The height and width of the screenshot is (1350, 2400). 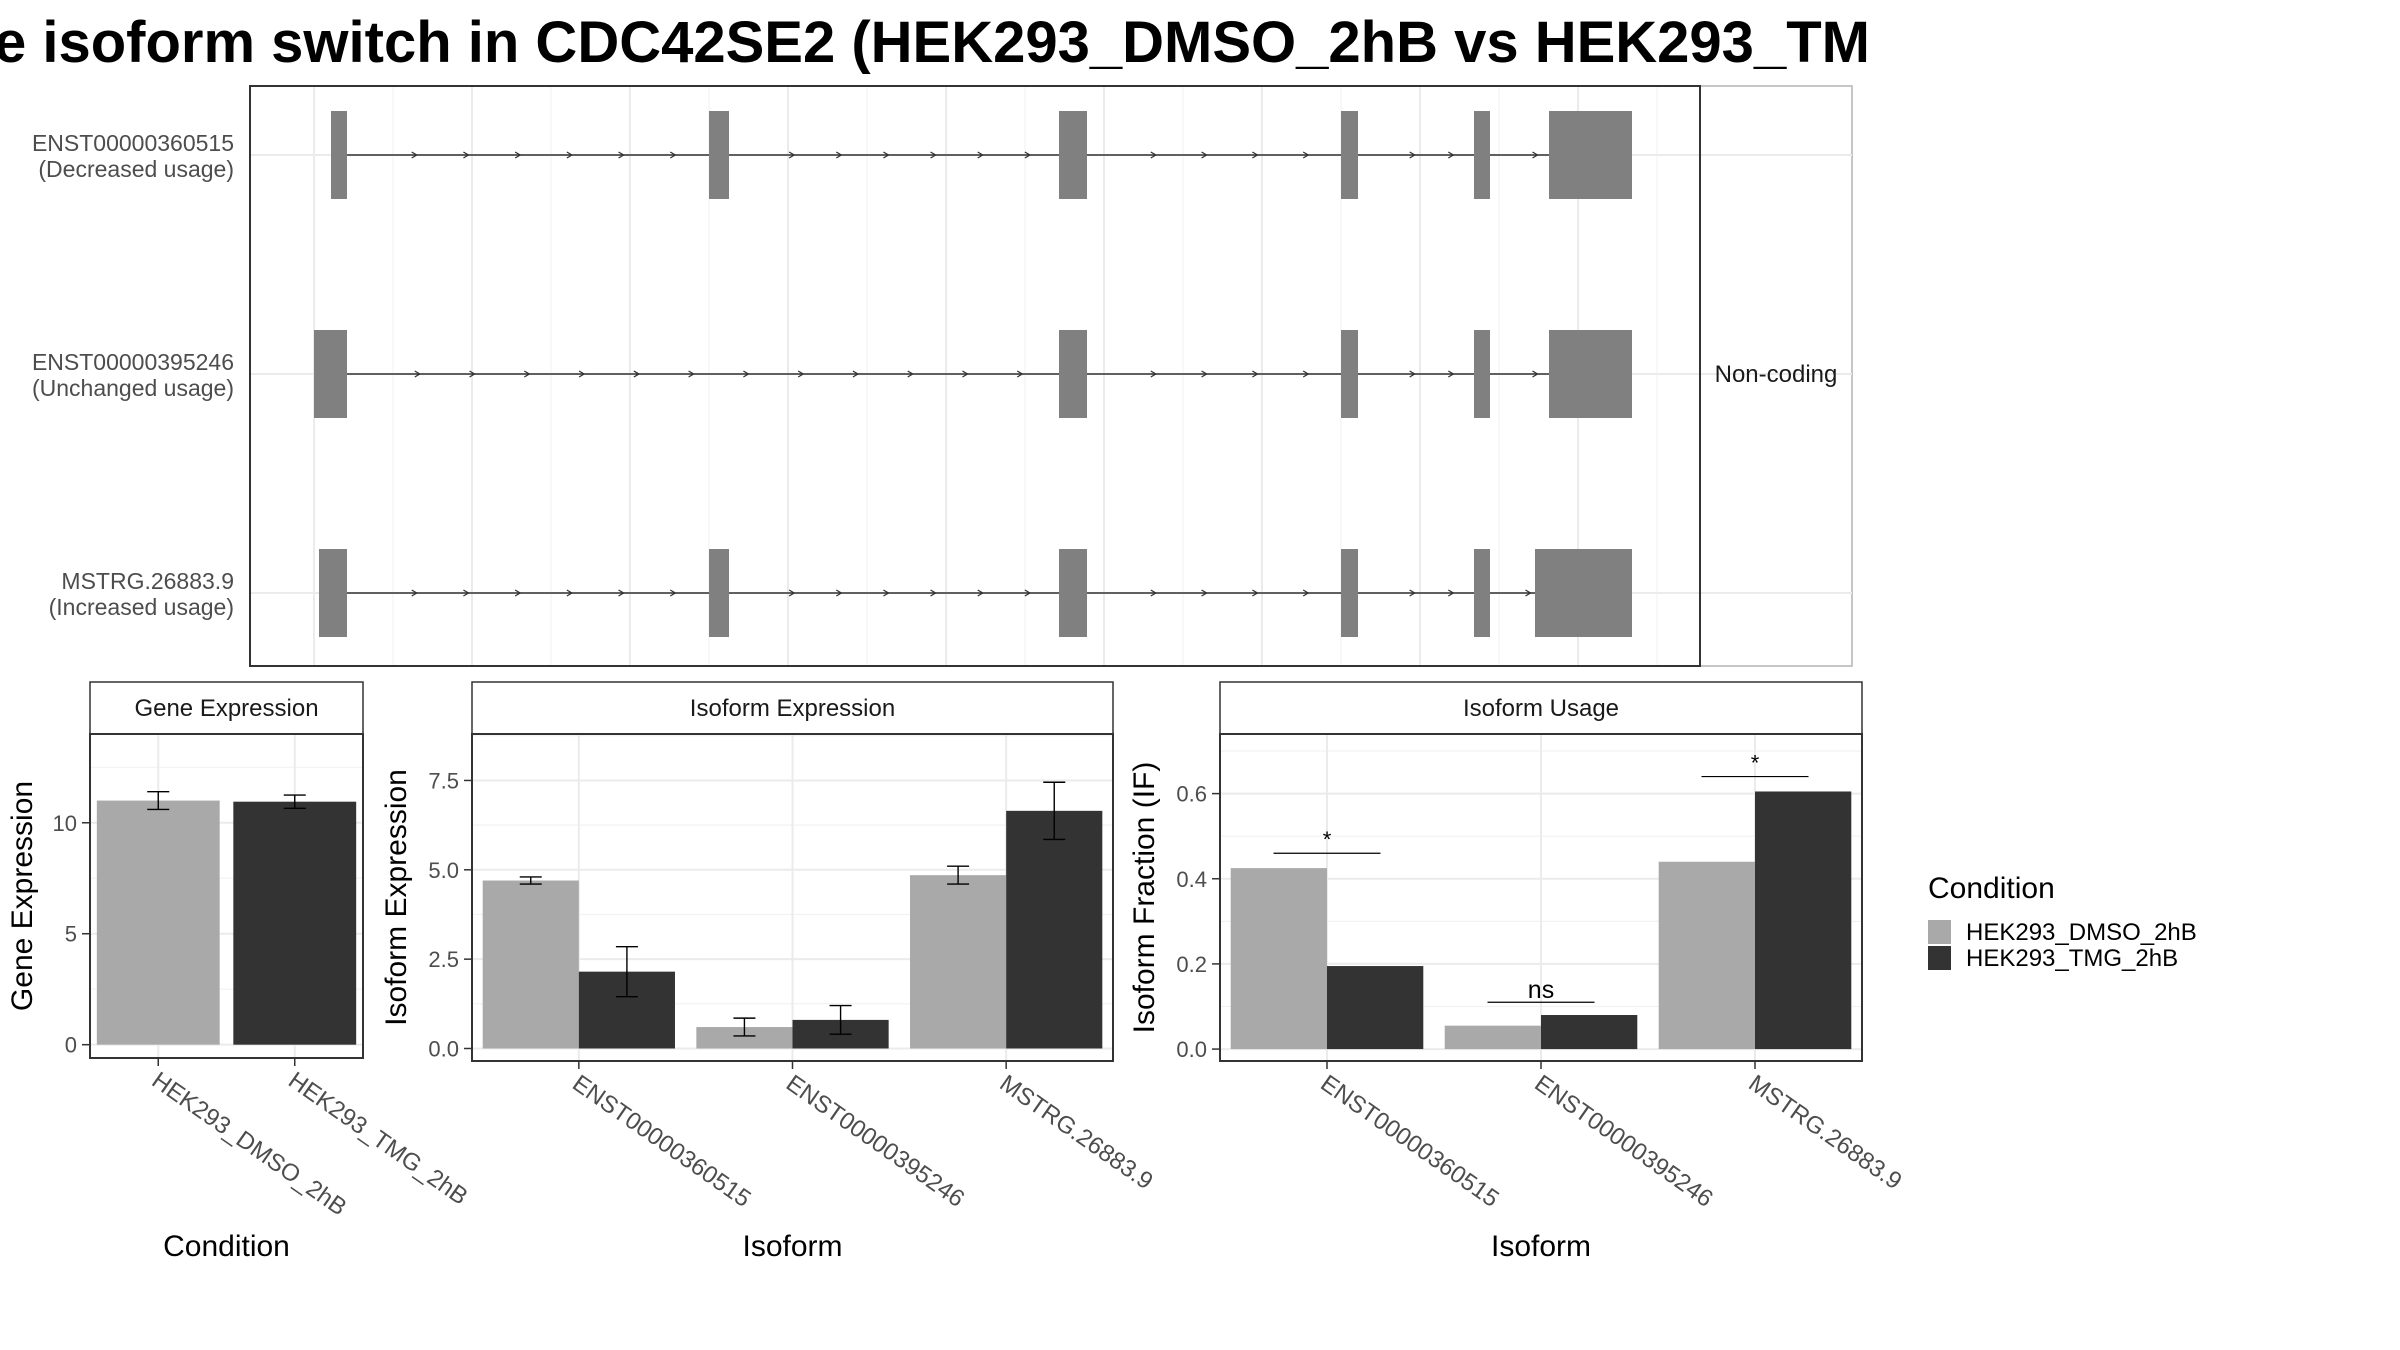 I want to click on legend-title: Condition, so click(x=1991, y=888).